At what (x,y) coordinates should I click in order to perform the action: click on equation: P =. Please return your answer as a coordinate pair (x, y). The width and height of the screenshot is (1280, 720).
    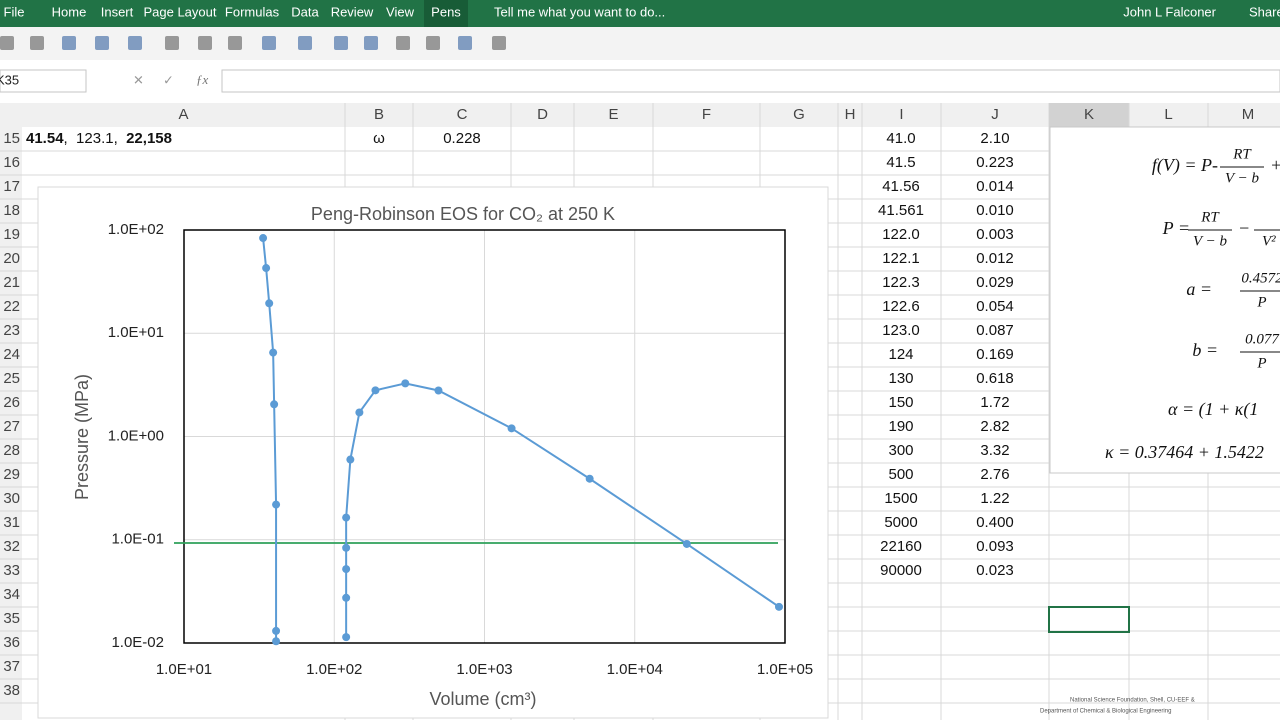
    Looking at the image, I should click on (1176, 228).